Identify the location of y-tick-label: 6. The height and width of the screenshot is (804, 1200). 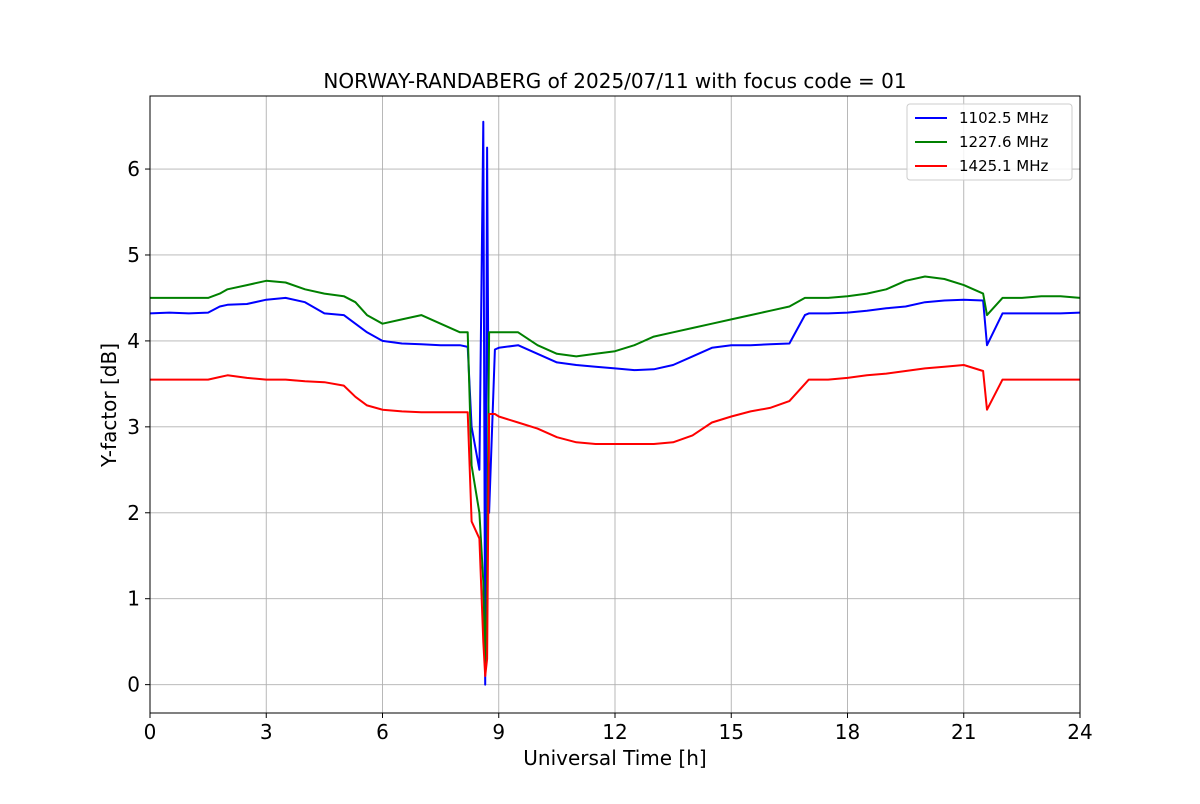
(133, 169).